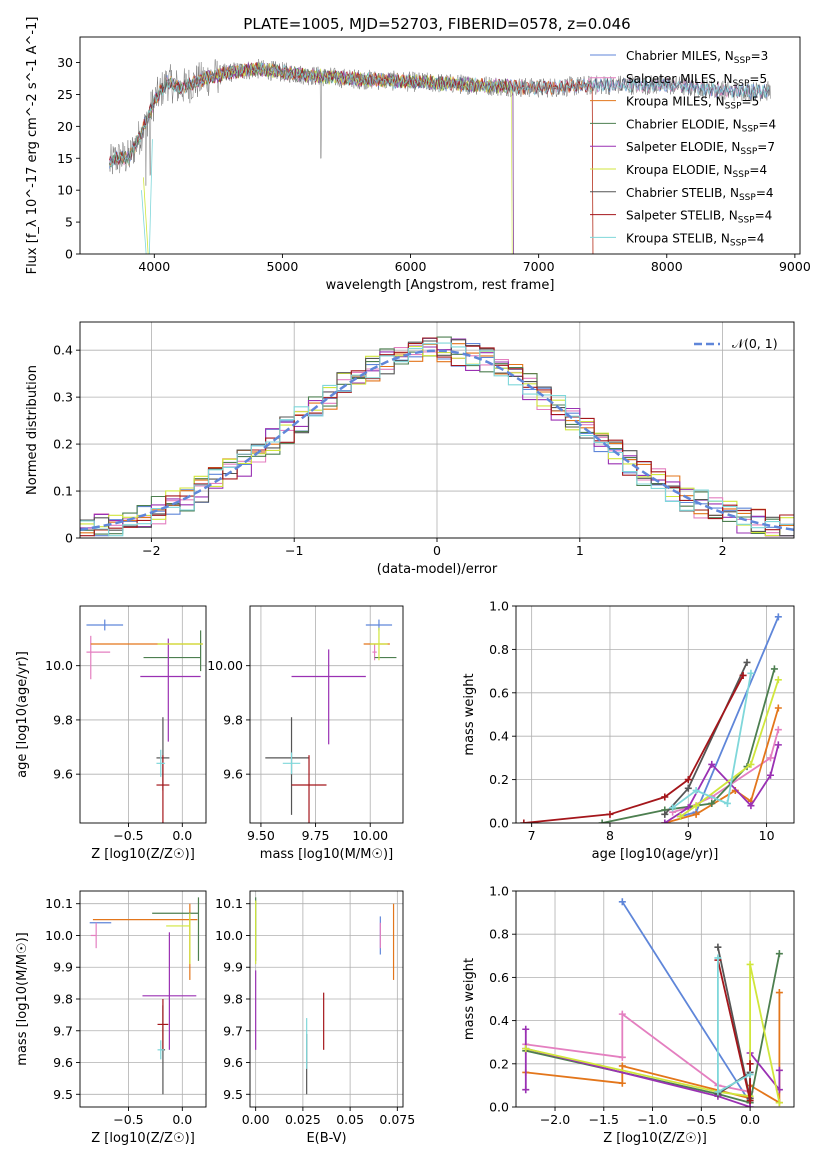 Image resolution: width=819 pixels, height=1170 pixels. Describe the element at coordinates (59, 903) in the screenshot. I see `y-tick-label: 10.1` at that location.